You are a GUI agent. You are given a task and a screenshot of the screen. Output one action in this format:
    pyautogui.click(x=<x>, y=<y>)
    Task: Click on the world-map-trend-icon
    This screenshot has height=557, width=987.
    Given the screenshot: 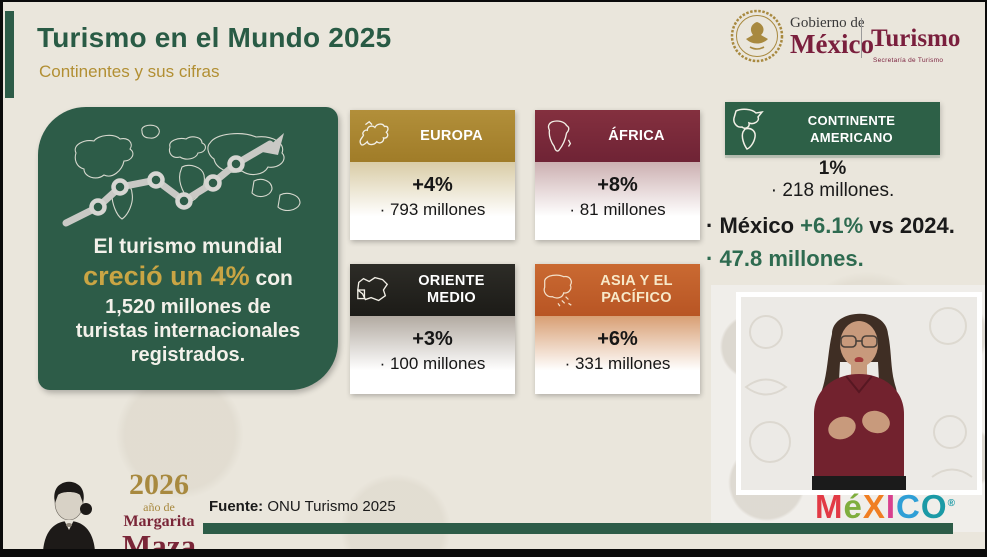 What is the action you would take?
    pyautogui.click(x=181, y=175)
    